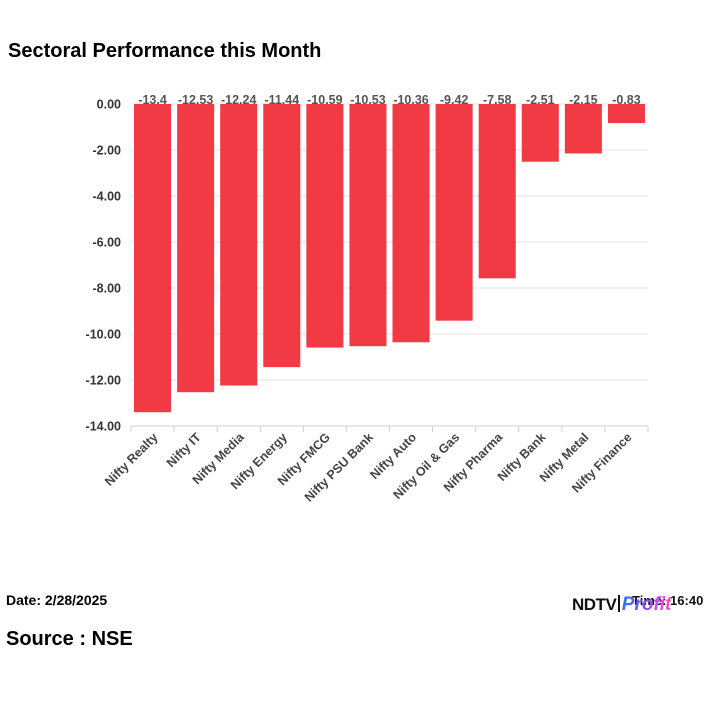  What do you see at coordinates (184, 450) in the screenshot?
I see `x-tick-label: Nifty IT` at bounding box center [184, 450].